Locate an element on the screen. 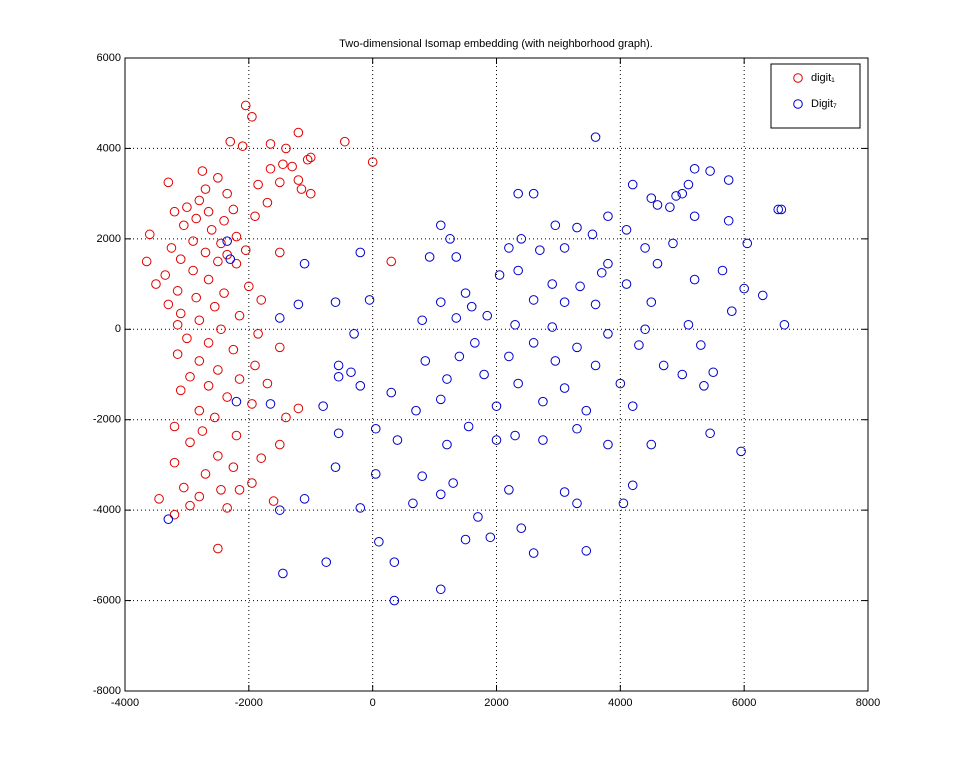 Image resolution: width=959 pixels, height=777 pixels. y-tick-label: -6000 is located at coordinates (107, 600).